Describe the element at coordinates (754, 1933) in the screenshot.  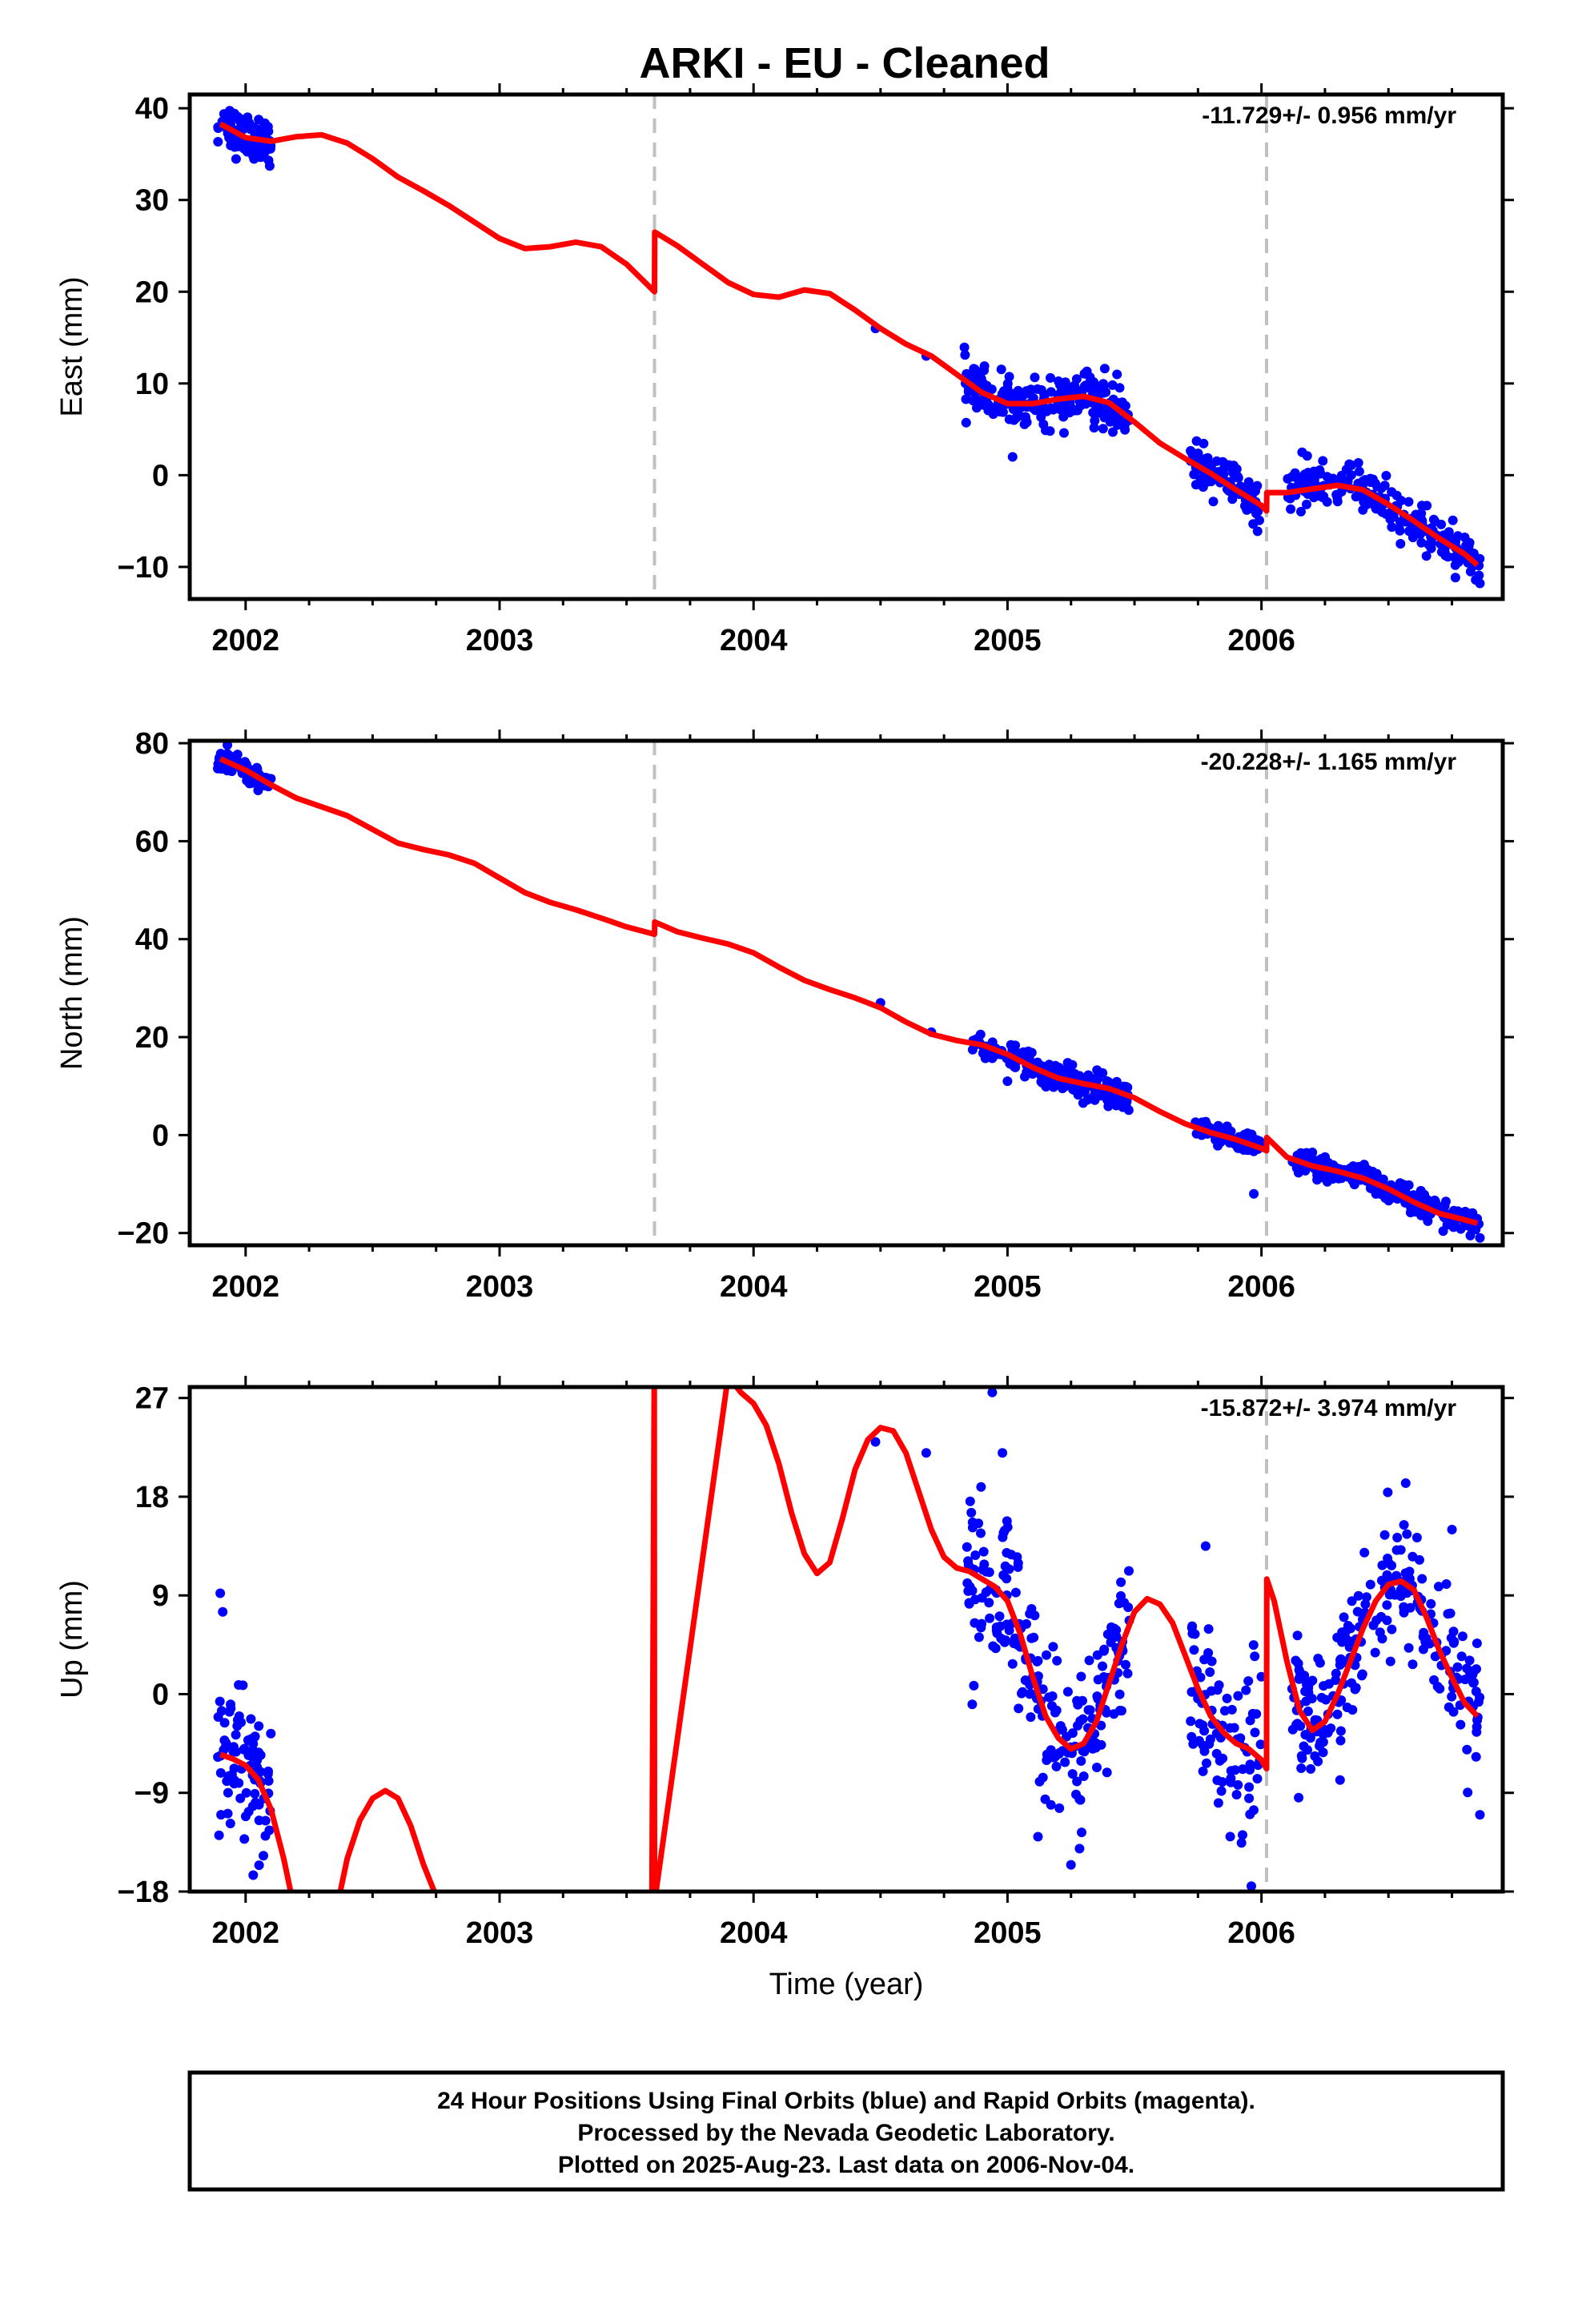
I see `up-xtick-label-2: 2004` at that location.